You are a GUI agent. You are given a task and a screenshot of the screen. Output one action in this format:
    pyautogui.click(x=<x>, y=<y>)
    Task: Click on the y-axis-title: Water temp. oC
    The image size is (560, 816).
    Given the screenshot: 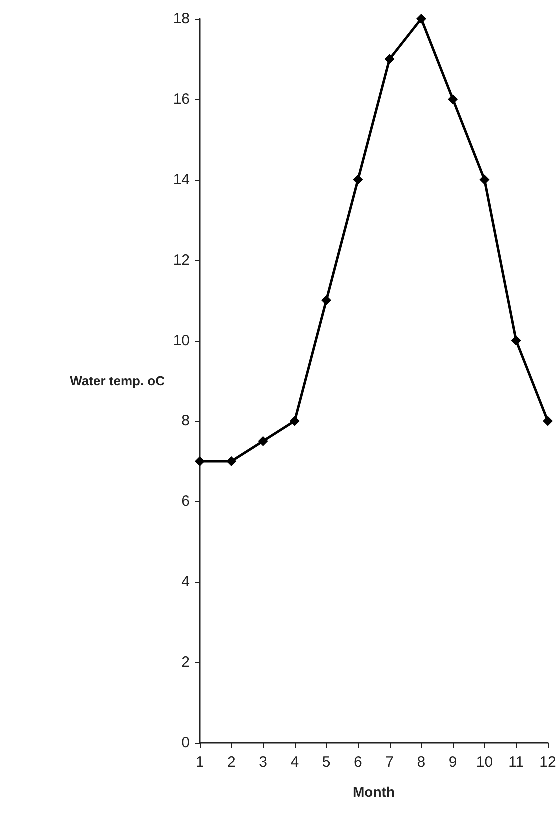 What is the action you would take?
    pyautogui.click(x=118, y=381)
    